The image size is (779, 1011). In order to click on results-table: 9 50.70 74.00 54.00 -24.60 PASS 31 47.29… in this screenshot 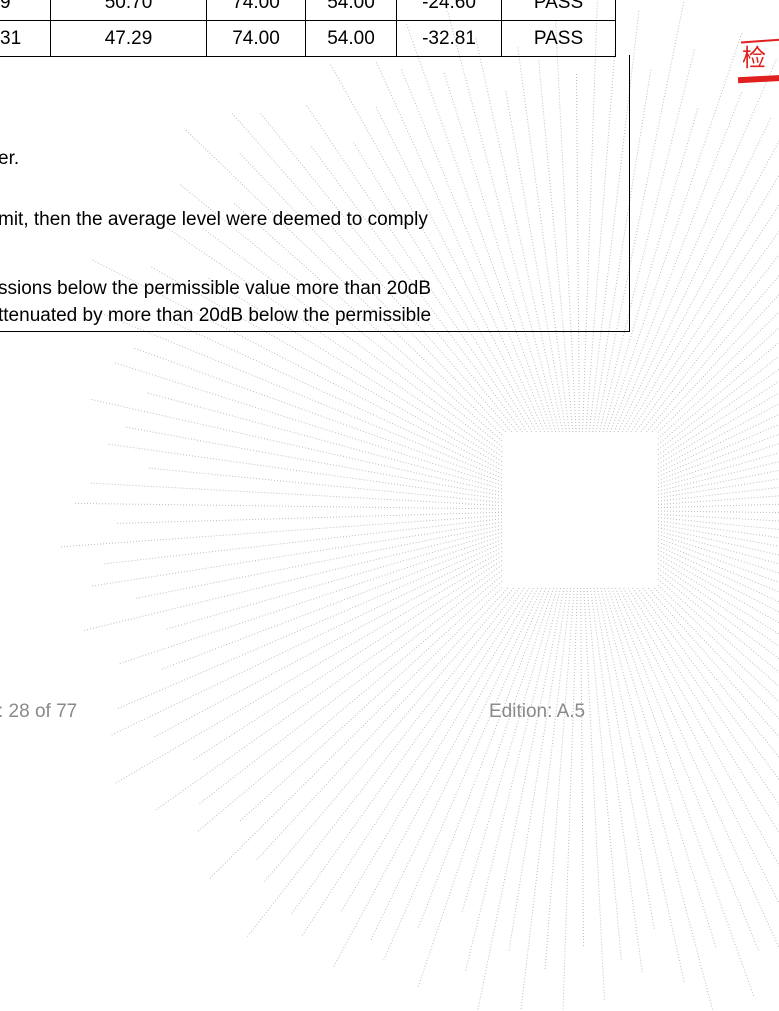, I will do `click(308, 28)`.